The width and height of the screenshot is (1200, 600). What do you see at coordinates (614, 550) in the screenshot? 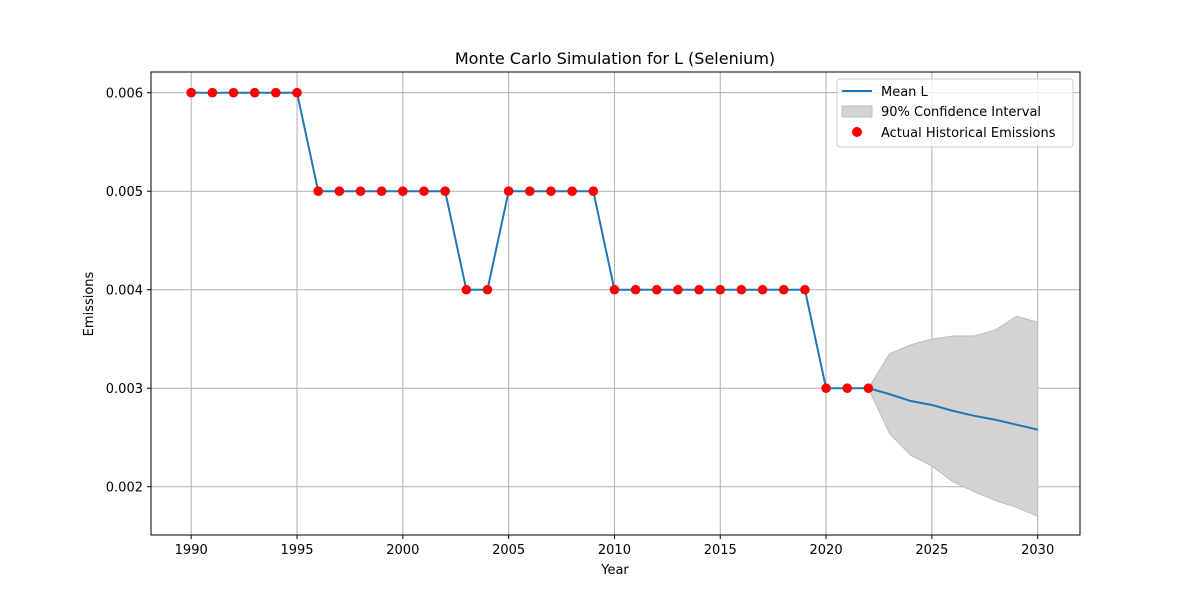
I see `x-tick-label: 2010` at bounding box center [614, 550].